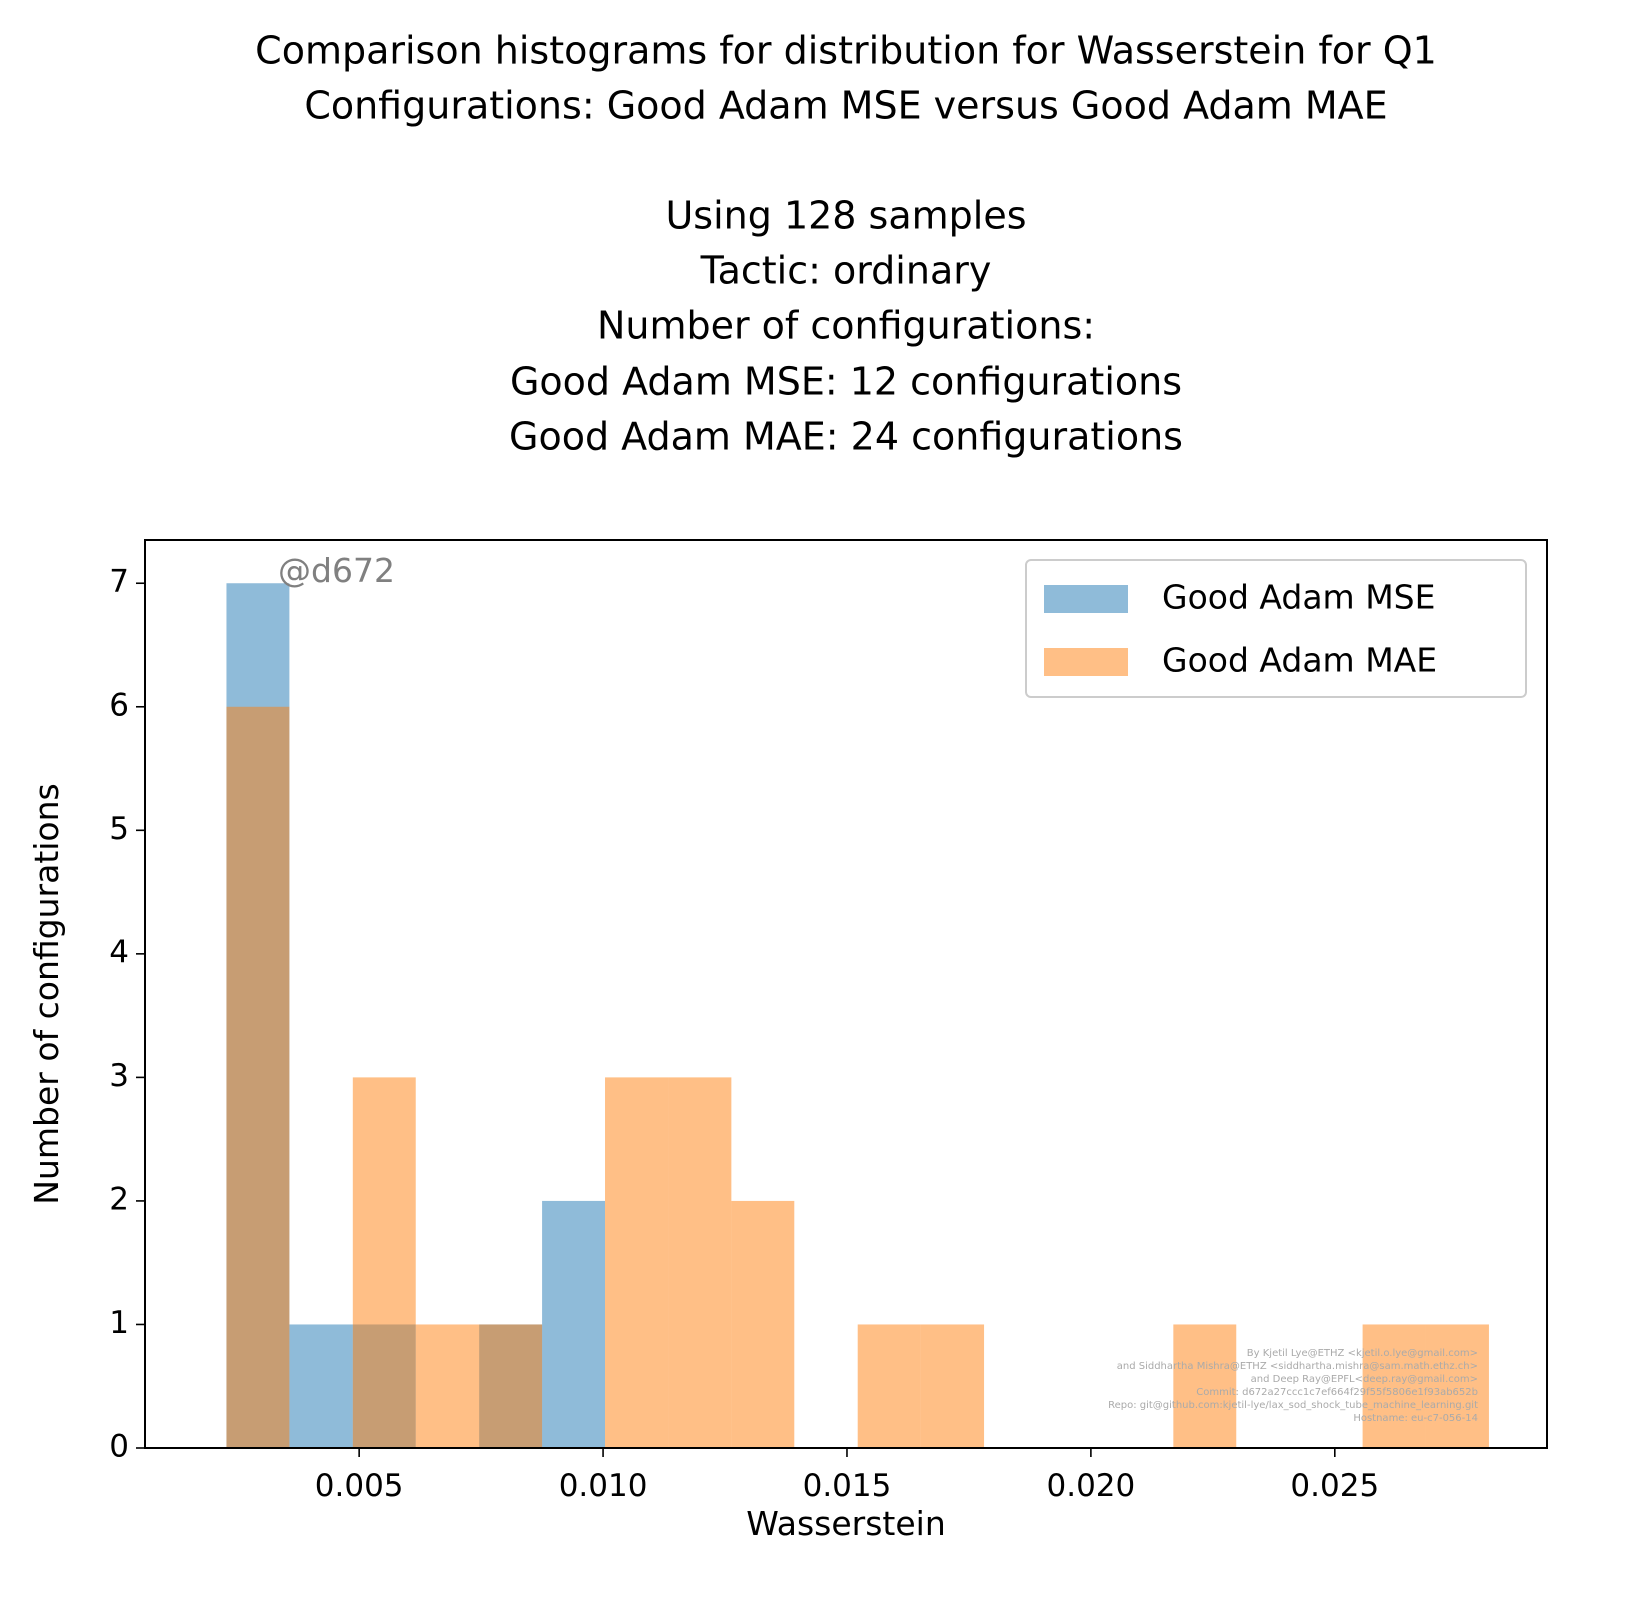 The width and height of the screenshot is (1651, 1607). I want to click on chart-title-line: Using 128 samples, so click(845, 216).